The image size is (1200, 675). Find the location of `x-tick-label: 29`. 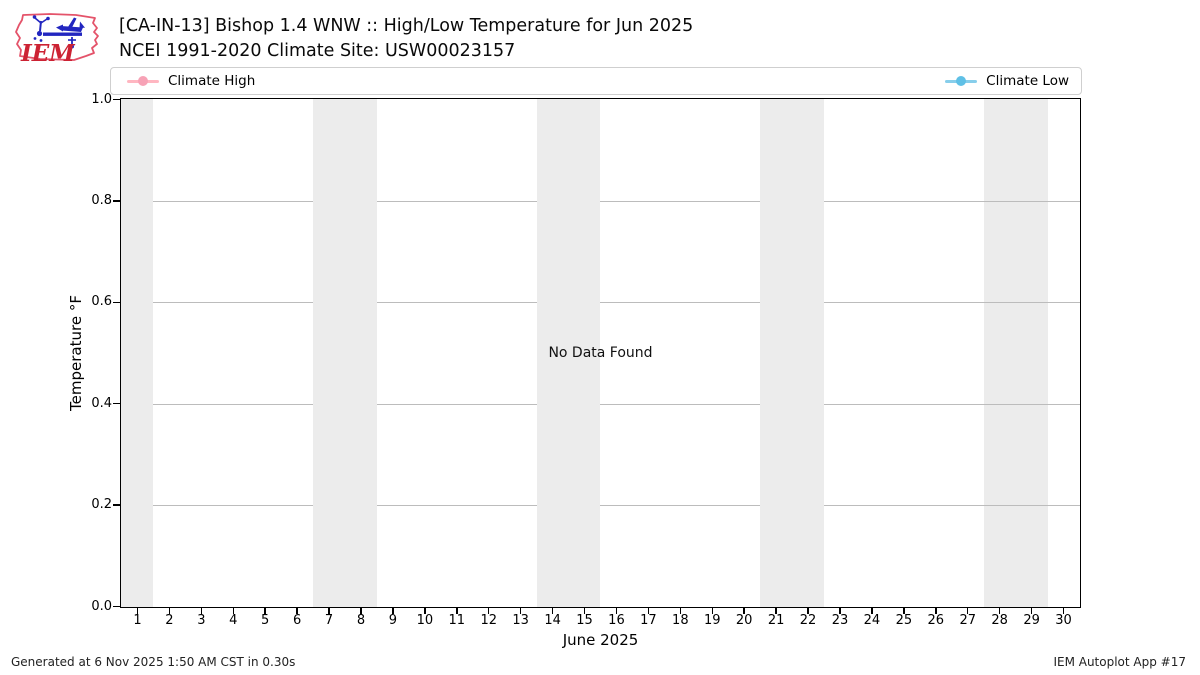

x-tick-label: 29 is located at coordinates (1031, 620).